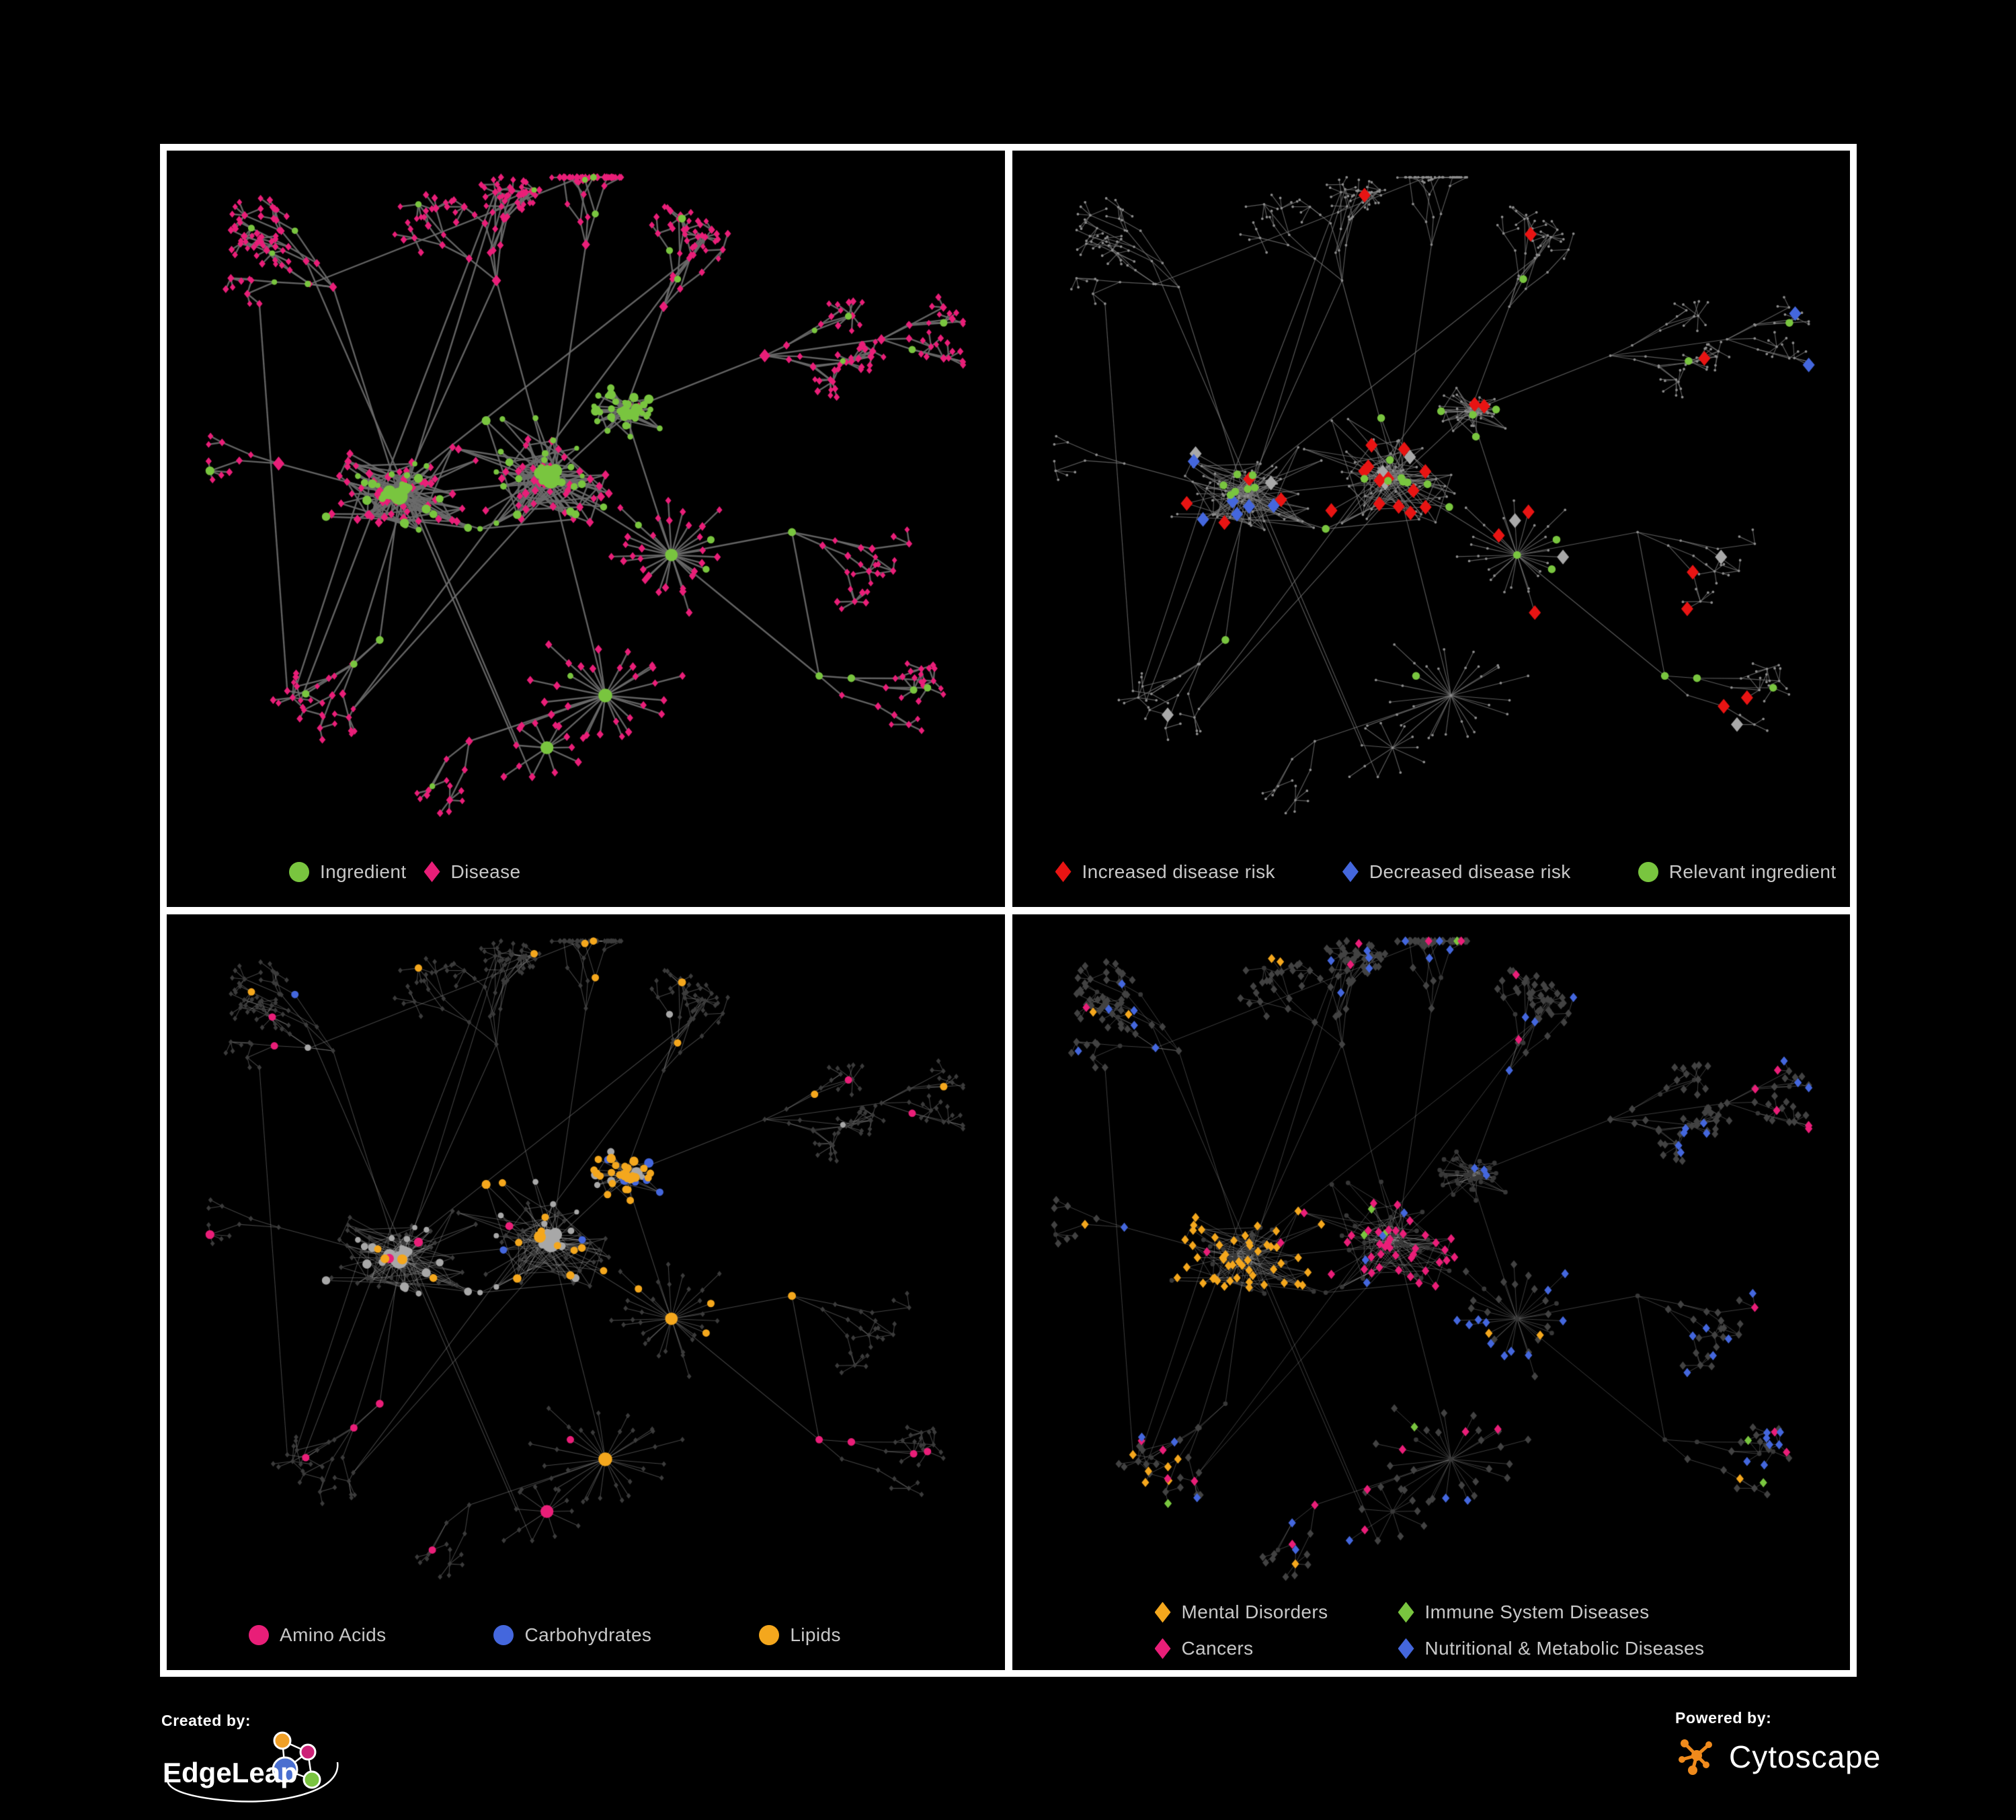  Describe the element at coordinates (308, 1752) in the screenshot. I see `edgeleap-node-magenta` at that location.